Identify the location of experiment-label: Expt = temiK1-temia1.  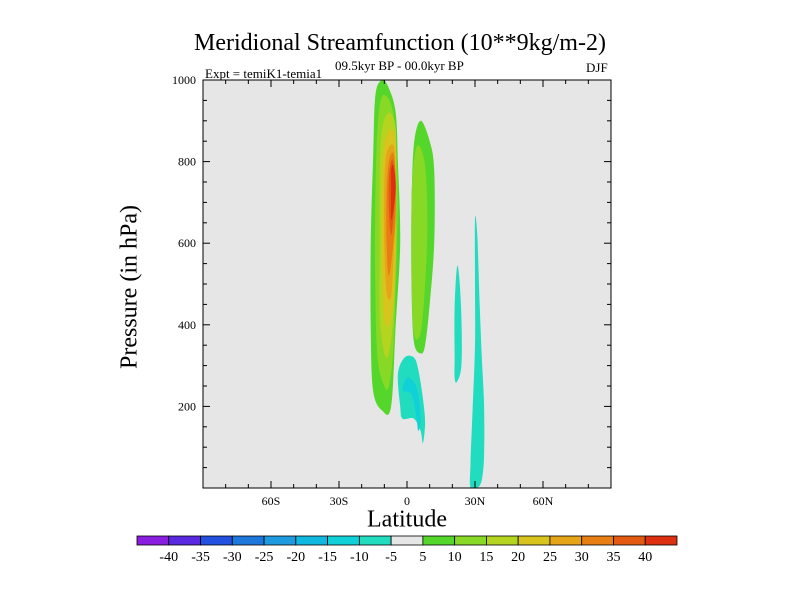
(264, 73).